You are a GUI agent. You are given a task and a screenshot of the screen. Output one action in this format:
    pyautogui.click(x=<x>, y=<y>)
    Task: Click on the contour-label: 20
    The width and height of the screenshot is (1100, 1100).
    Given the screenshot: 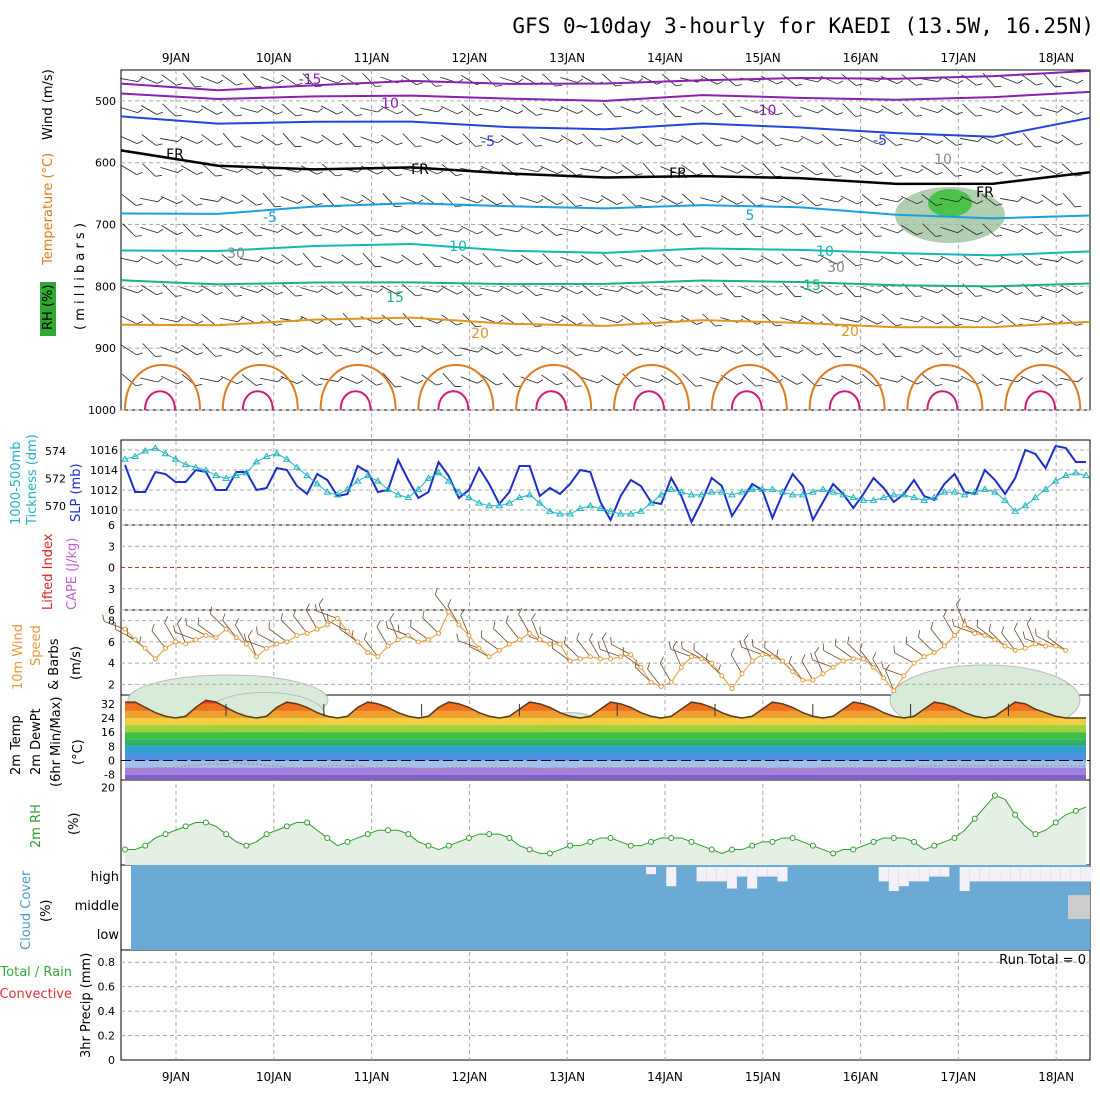 What is the action you would take?
    pyautogui.click(x=480, y=334)
    